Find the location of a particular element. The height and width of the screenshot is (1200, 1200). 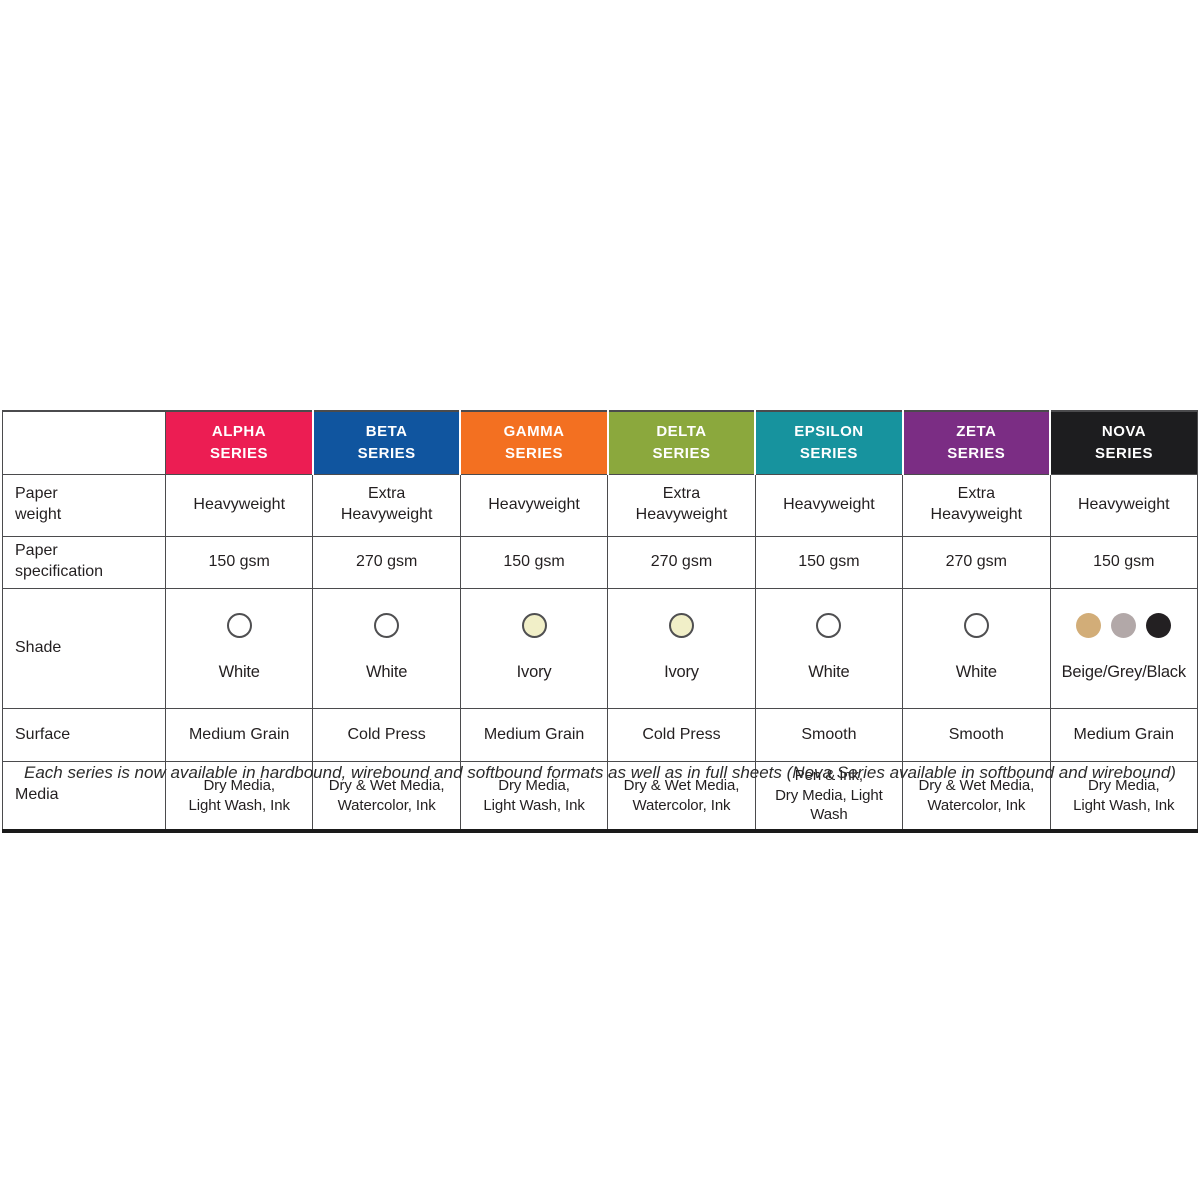

cell-delta-spec: 270 gsm is located at coordinates (681, 562).